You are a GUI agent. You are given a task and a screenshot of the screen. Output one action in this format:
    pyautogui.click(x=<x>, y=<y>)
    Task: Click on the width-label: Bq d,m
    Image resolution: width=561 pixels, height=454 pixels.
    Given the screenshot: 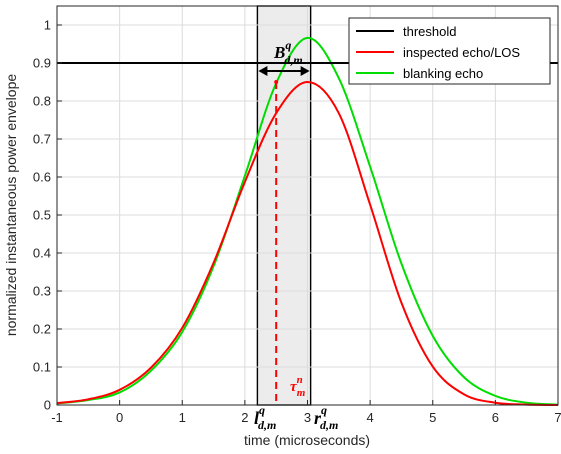 What is the action you would take?
    pyautogui.click(x=288, y=52)
    